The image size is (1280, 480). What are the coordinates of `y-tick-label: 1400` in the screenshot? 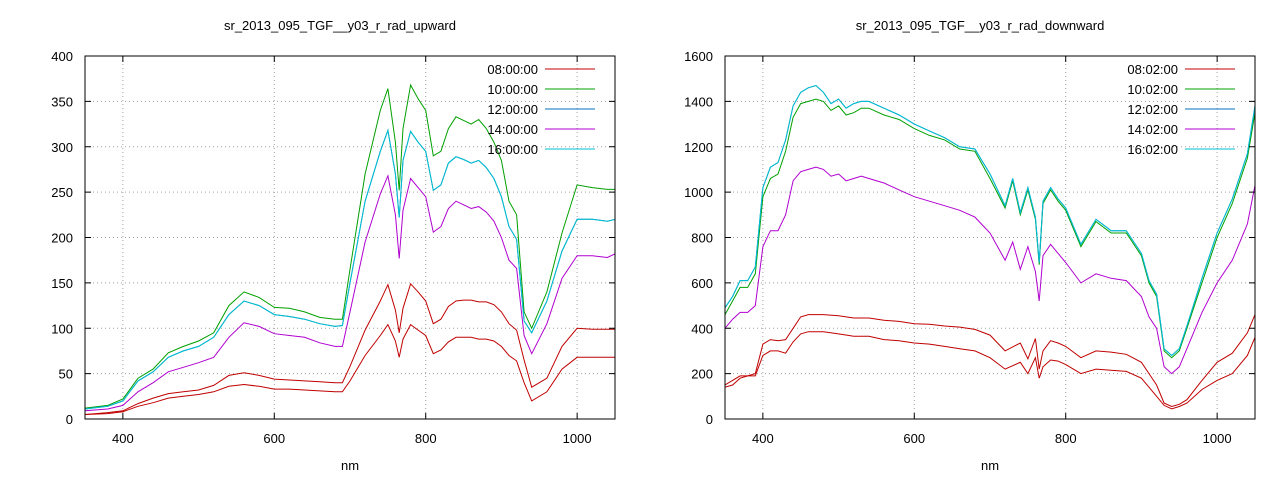 It's located at (698, 101).